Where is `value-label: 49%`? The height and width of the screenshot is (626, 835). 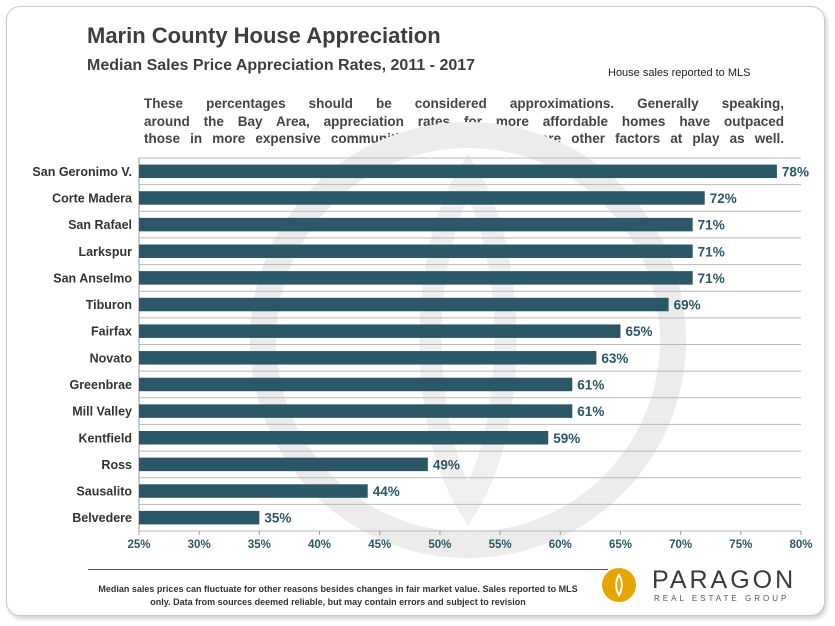 value-label: 49% is located at coordinates (446, 464).